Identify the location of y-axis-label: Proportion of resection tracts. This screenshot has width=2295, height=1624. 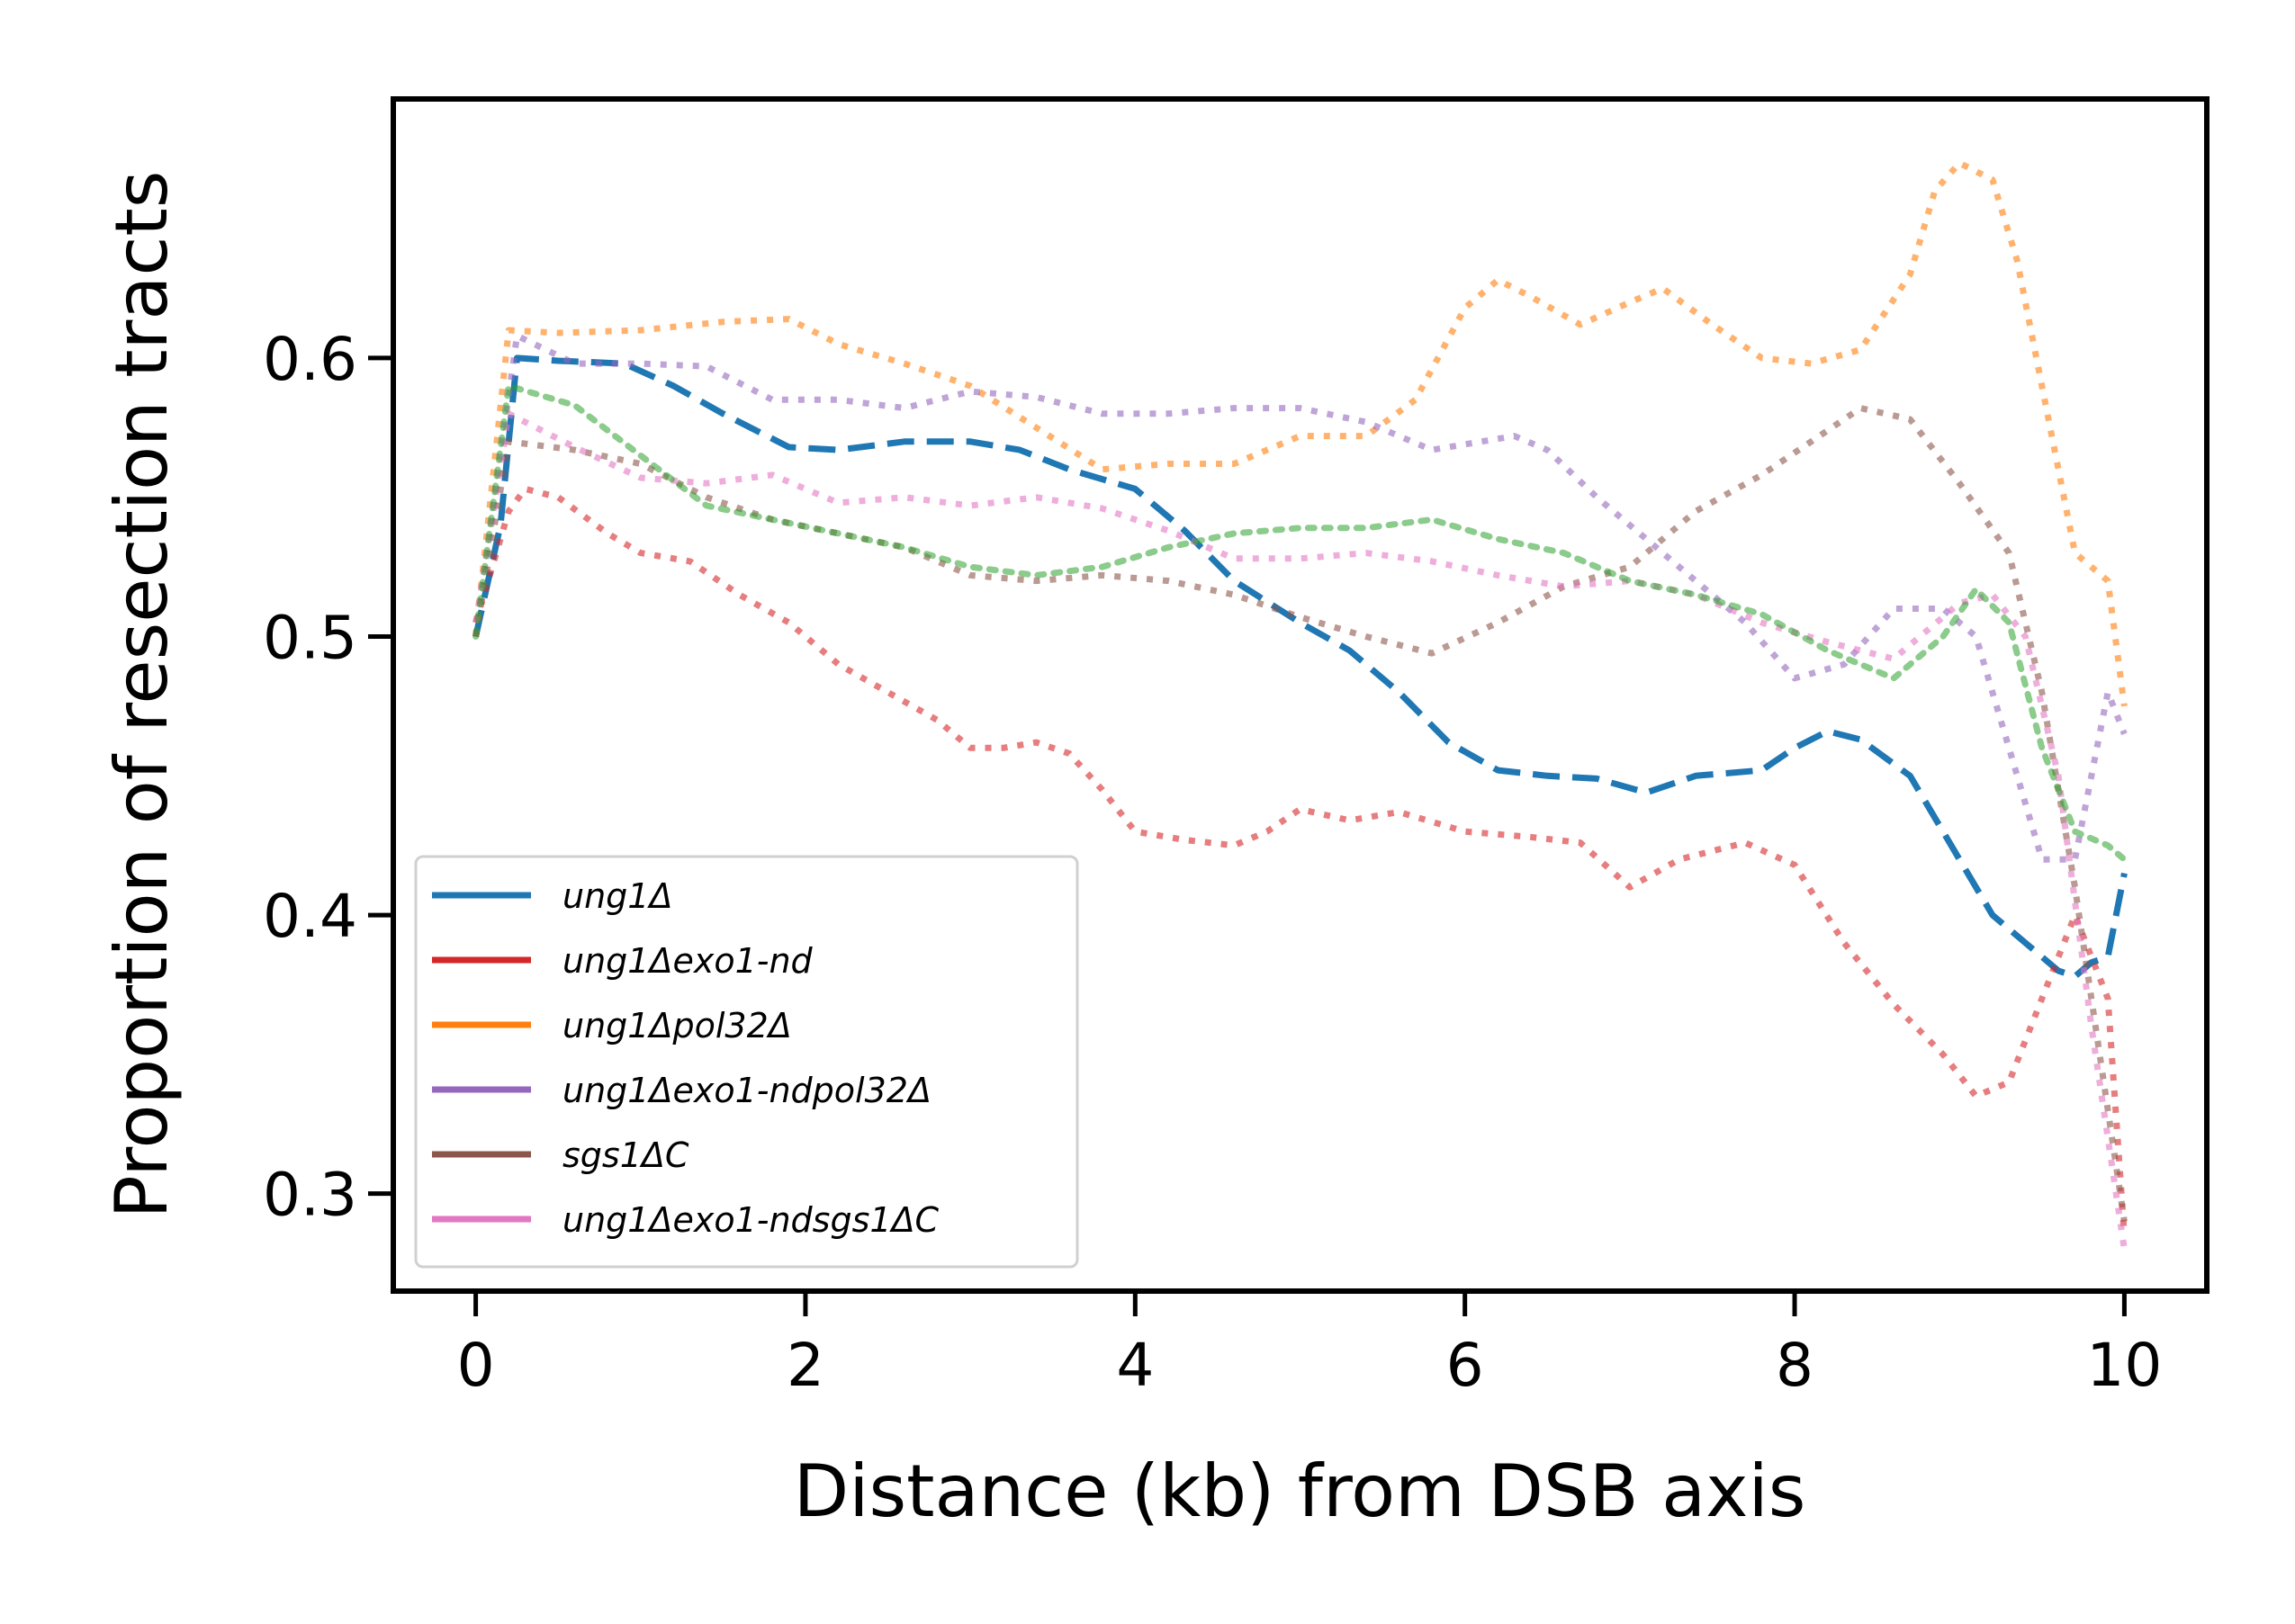
(142, 695).